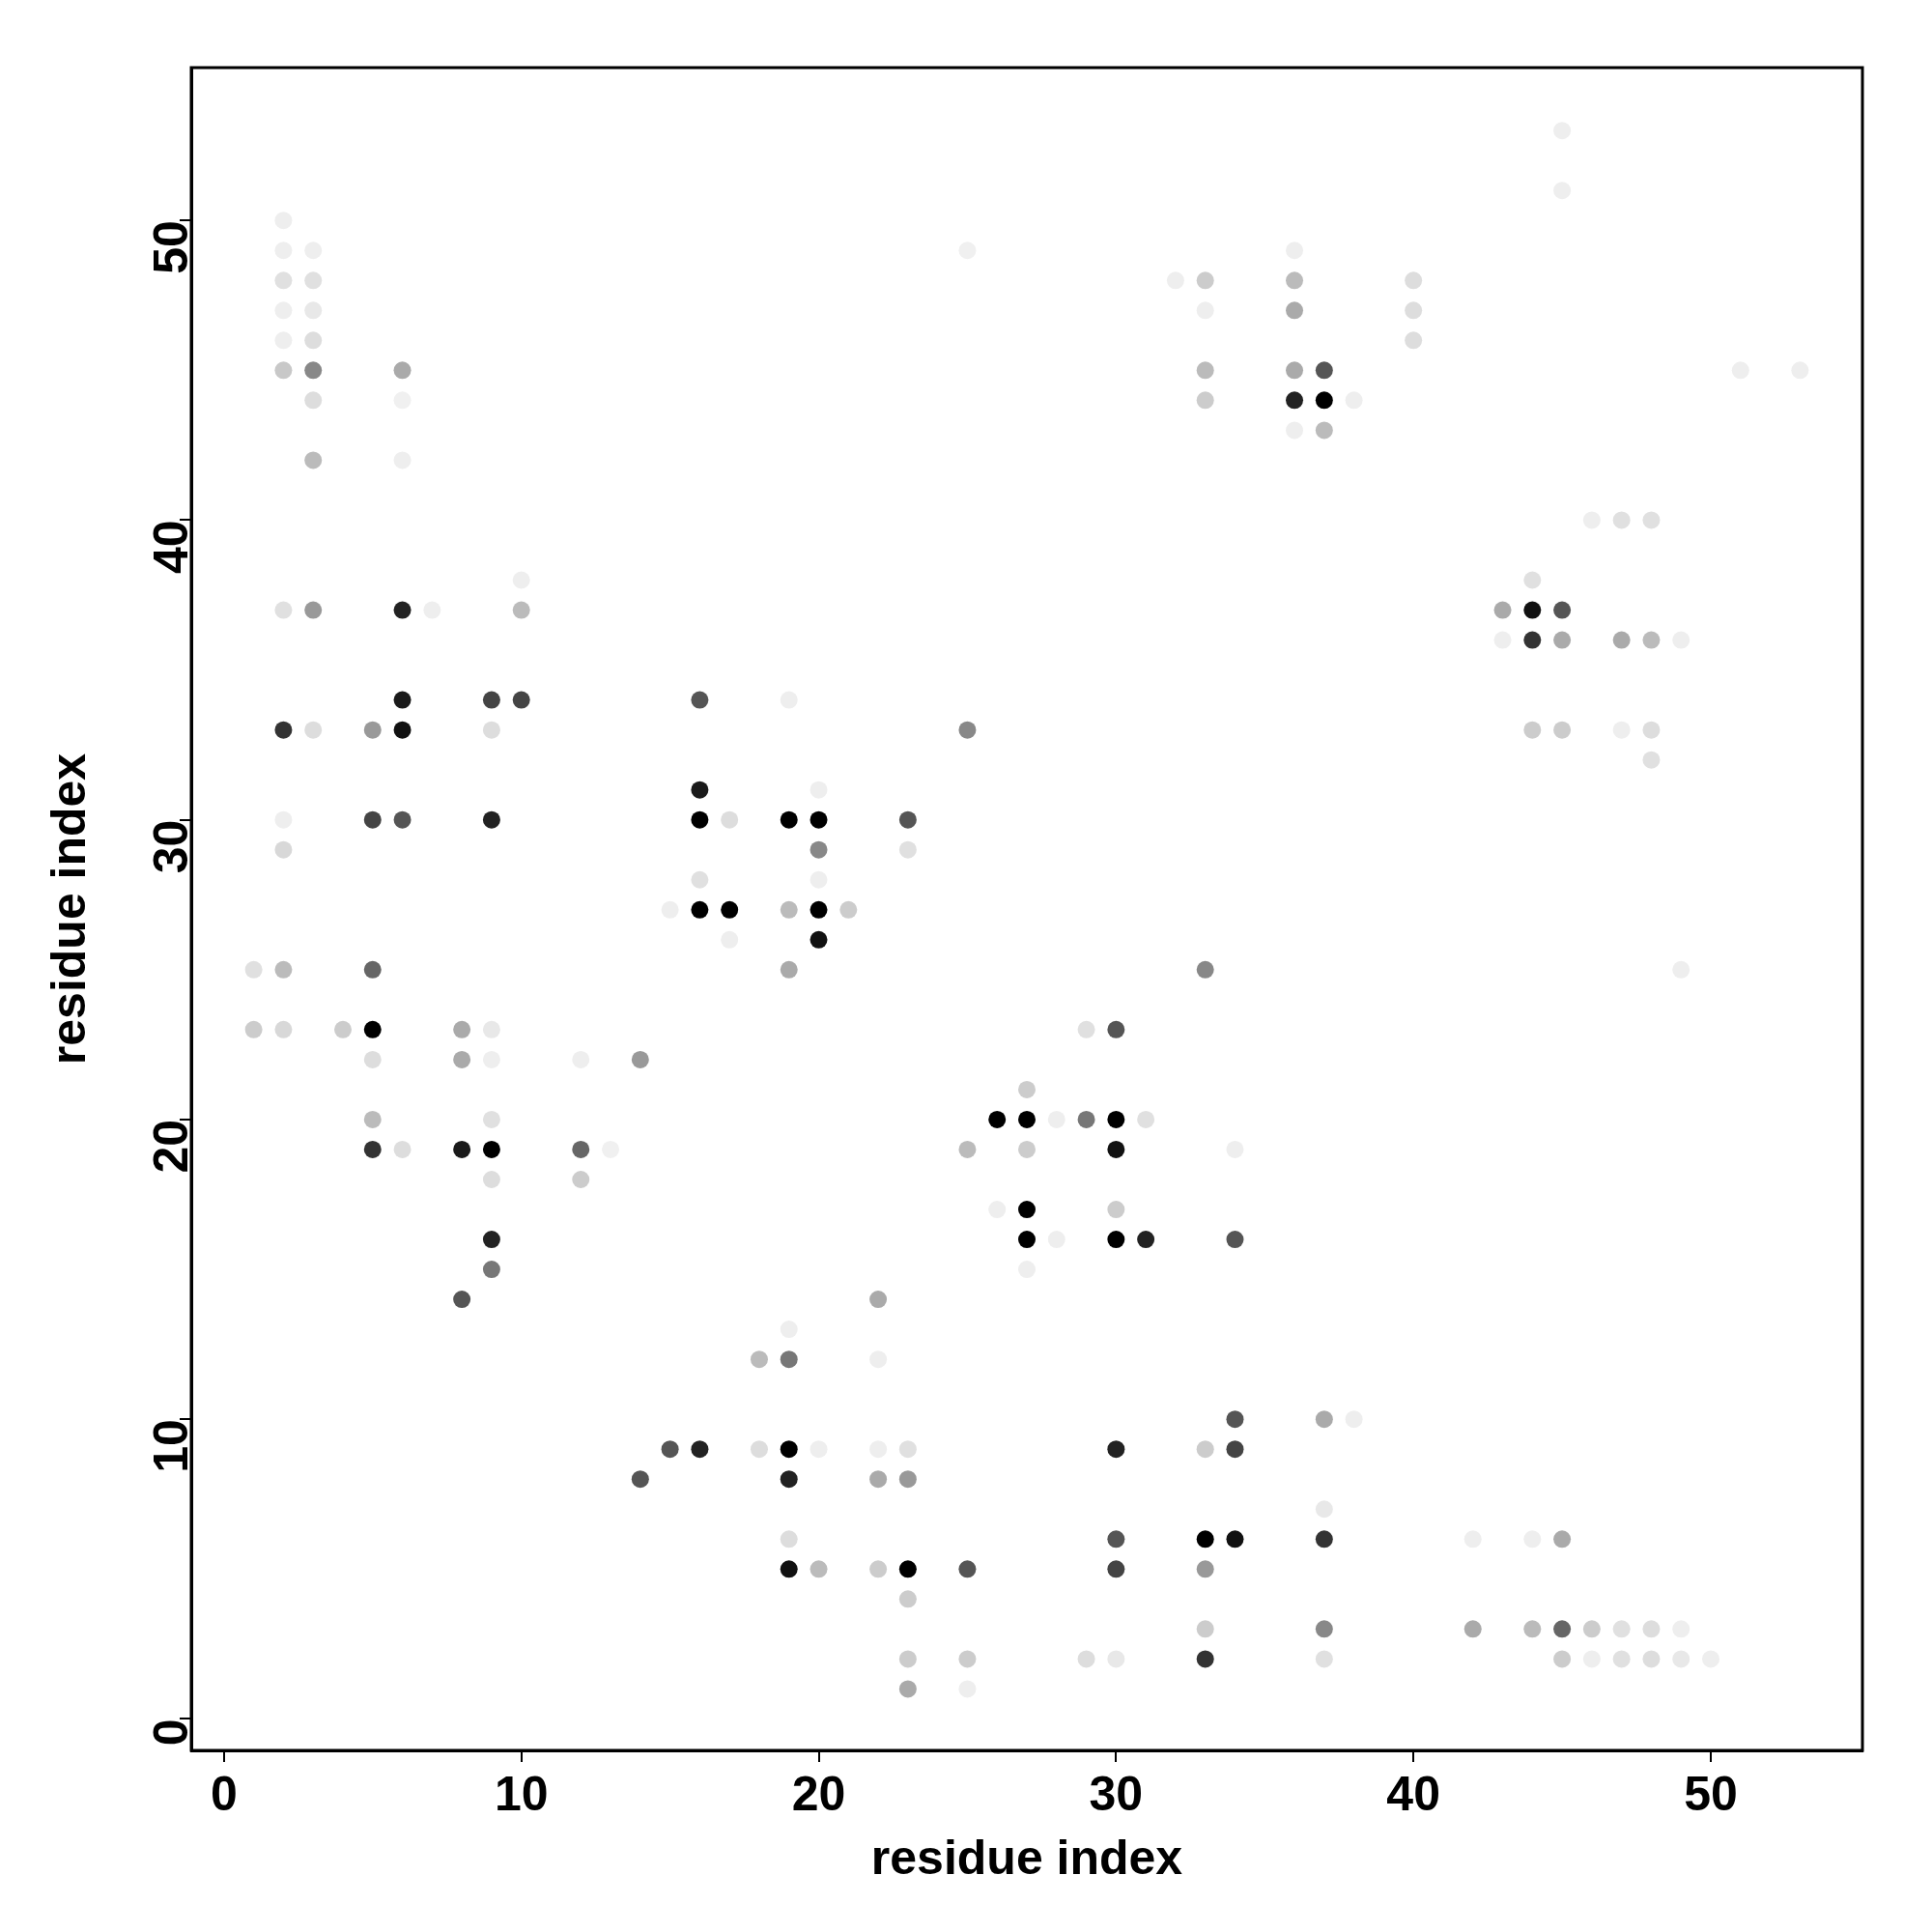 This screenshot has height=1932, width=1932. Describe the element at coordinates (170, 846) in the screenshot. I see `y-tick-label: 30` at that location.